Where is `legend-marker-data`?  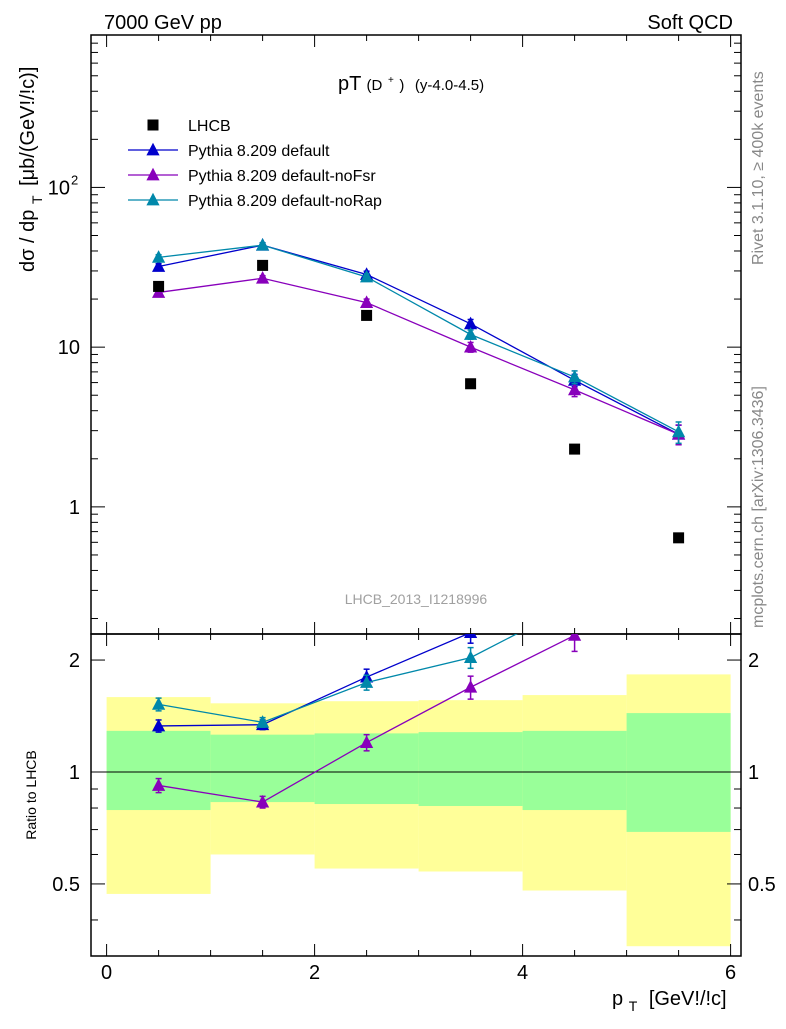
legend-marker-data is located at coordinates (153, 125).